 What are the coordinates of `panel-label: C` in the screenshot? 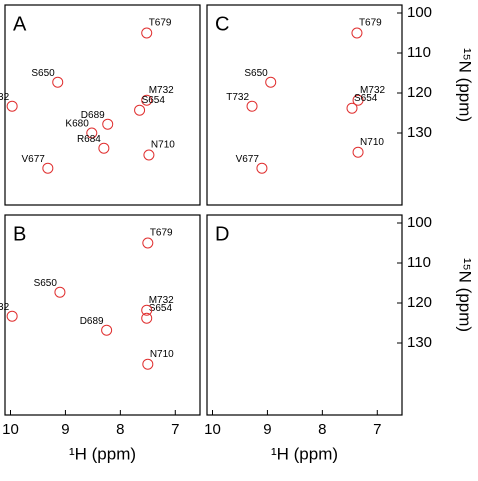 It's located at (222, 24).